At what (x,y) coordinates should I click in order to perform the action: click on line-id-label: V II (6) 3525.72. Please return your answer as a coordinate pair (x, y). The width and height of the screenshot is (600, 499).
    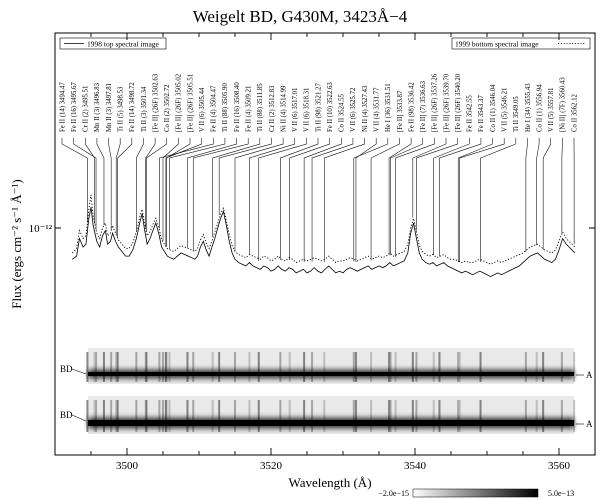
    Looking at the image, I should click on (353, 109).